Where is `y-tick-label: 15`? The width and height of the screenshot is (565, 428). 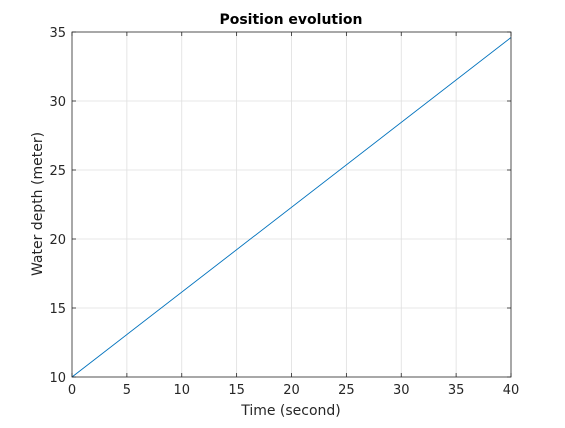 y-tick-label: 15 is located at coordinates (57, 309).